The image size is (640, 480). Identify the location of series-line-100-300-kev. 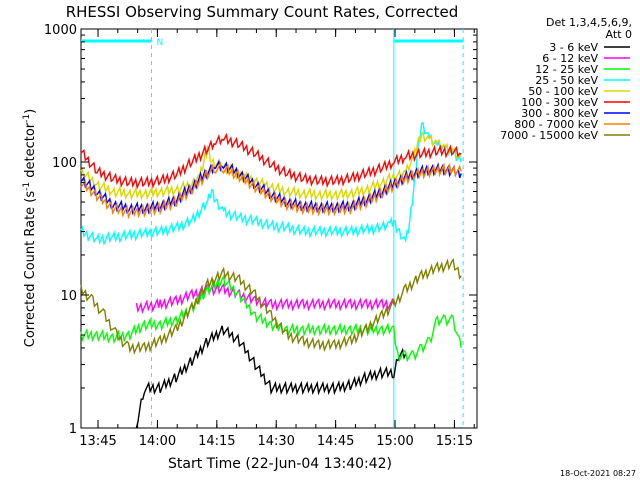
(271, 161).